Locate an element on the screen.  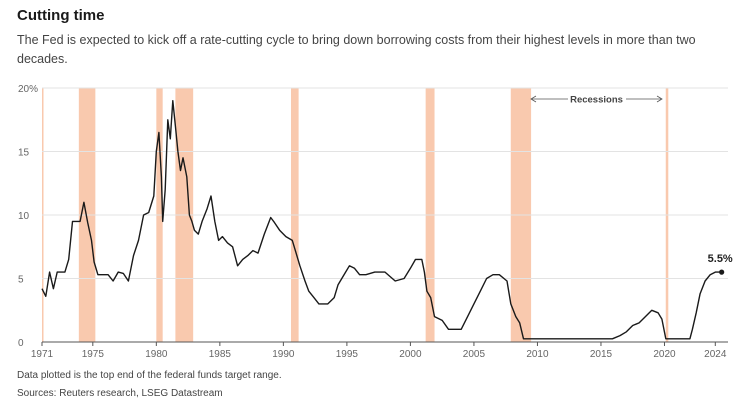
x-tick-label: 2005 is located at coordinates (474, 354).